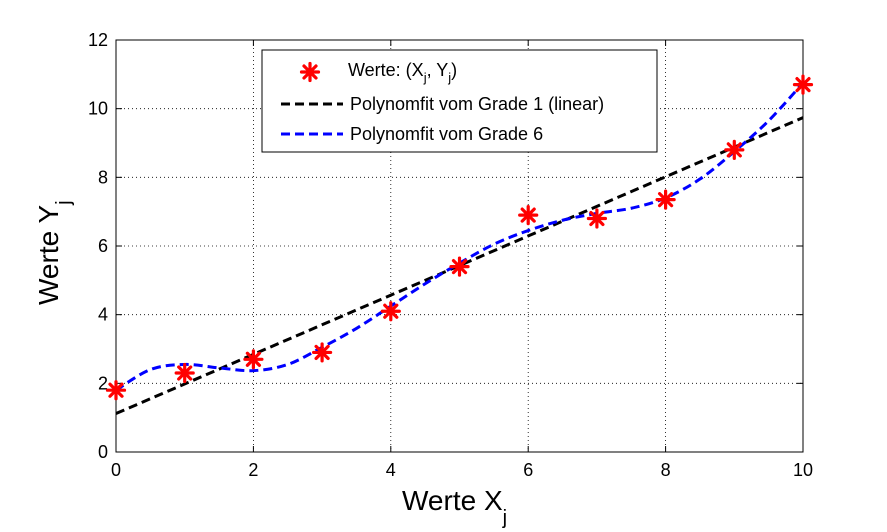  I want to click on y-tick-label: 0, so click(103, 452).